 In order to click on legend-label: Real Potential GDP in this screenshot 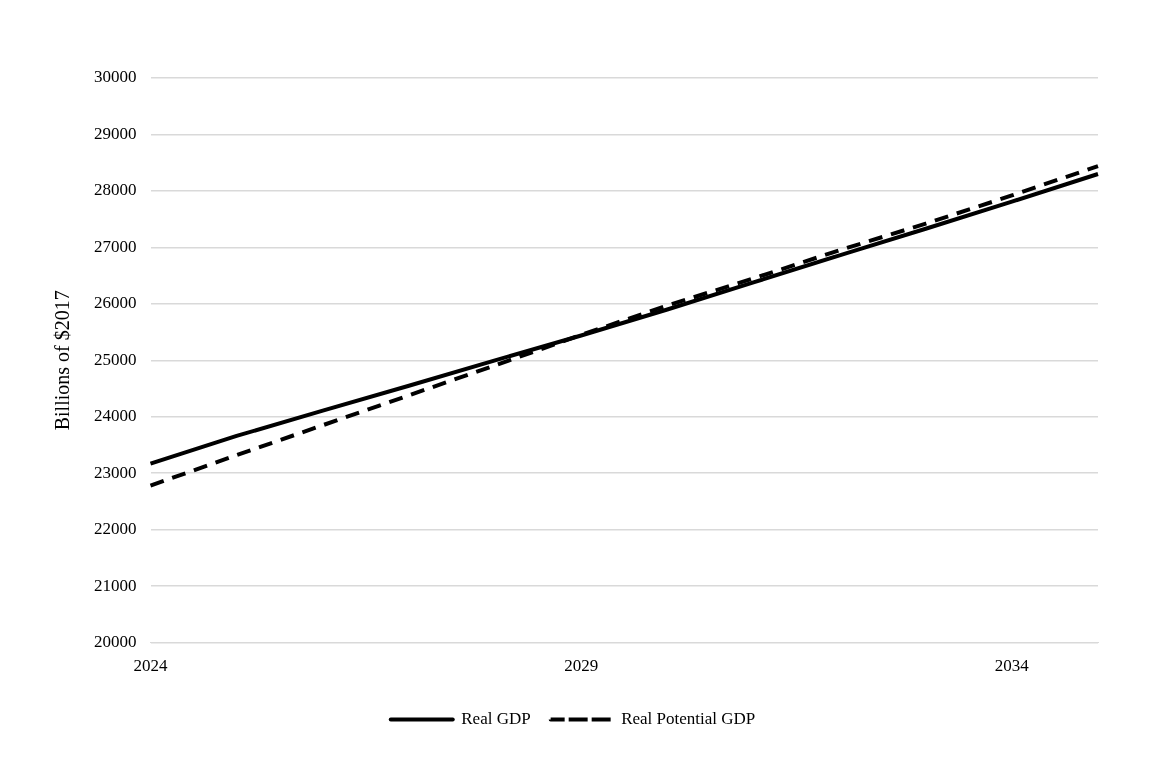, I will do `click(688, 718)`.